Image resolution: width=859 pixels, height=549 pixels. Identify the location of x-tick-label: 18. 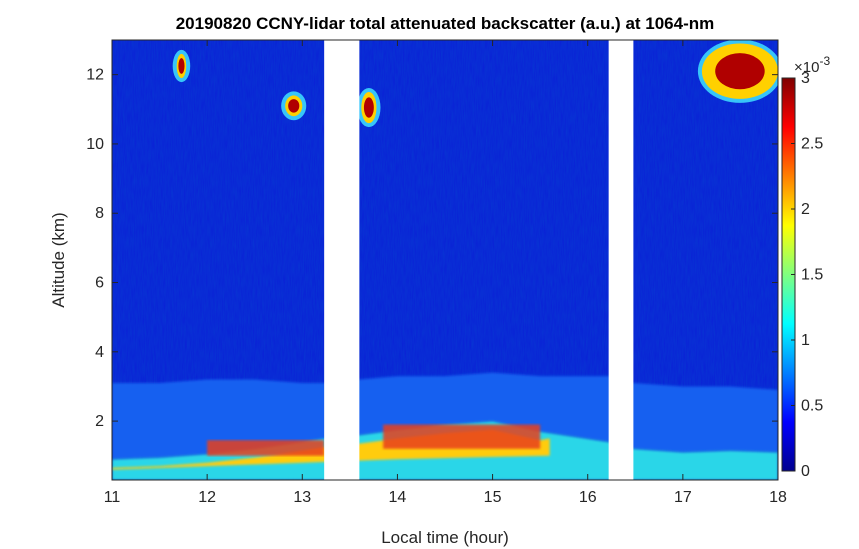
(778, 497).